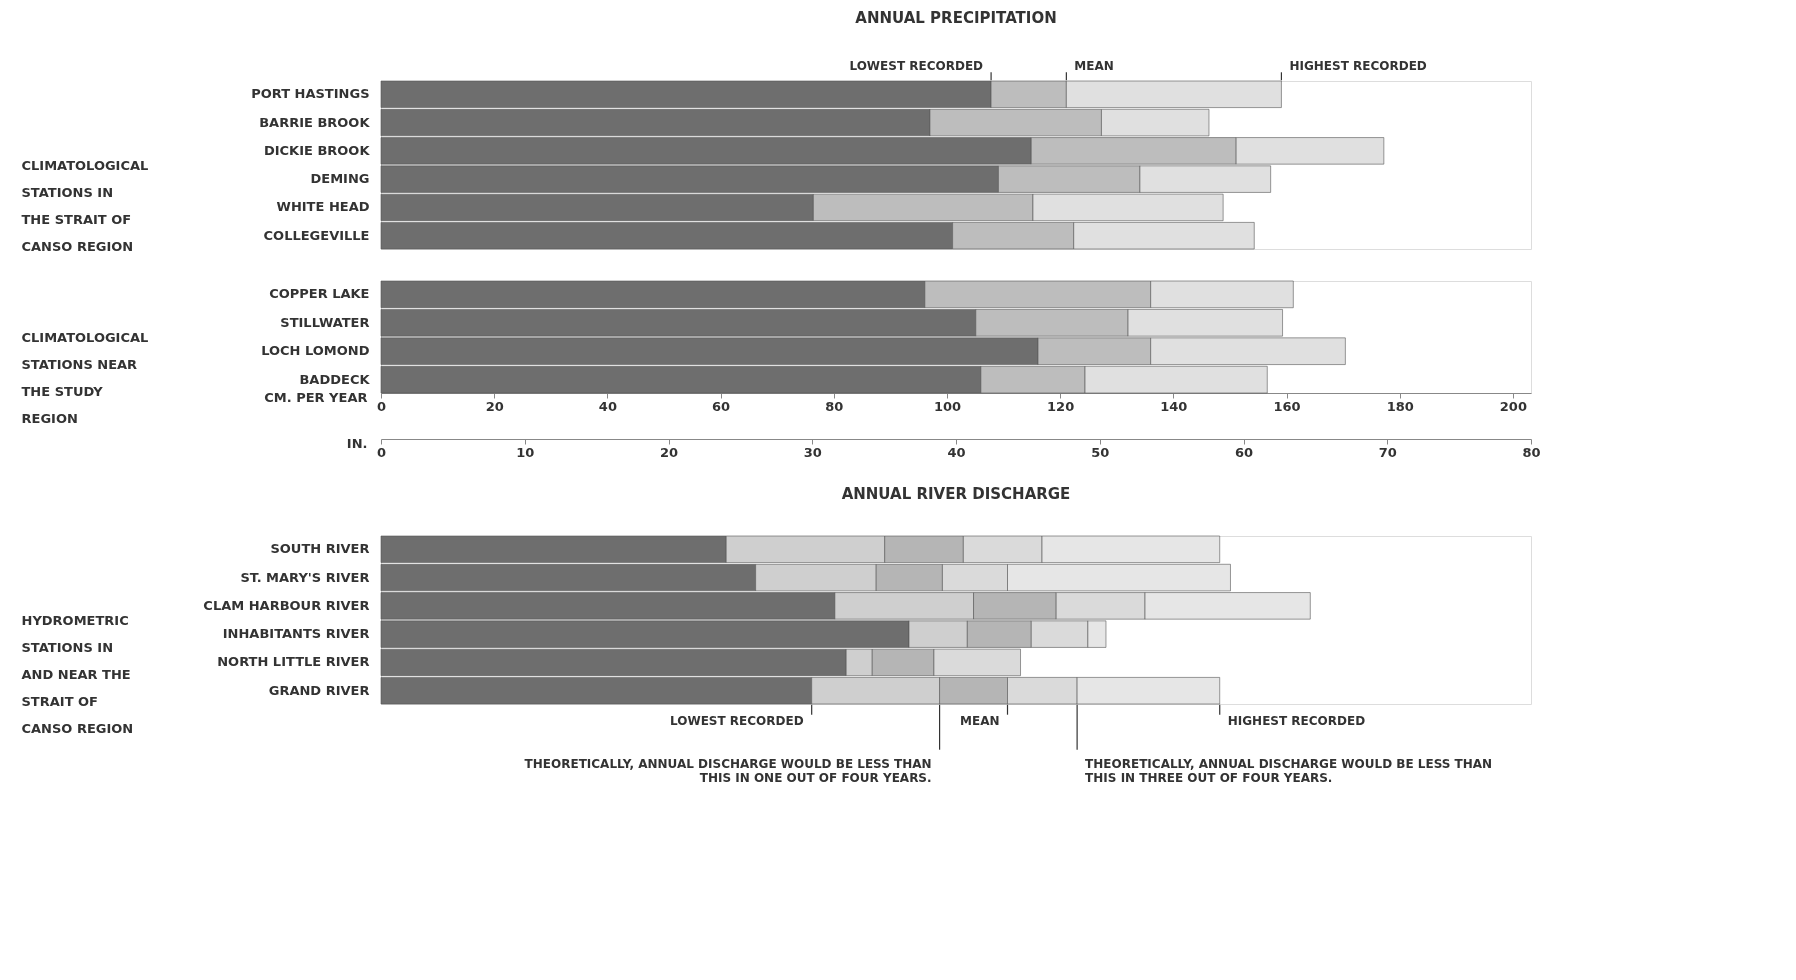  I want to click on annotation: THEORETICALLY, ANNUAL DISCHARGE WOULD BE LESS THAN THIS IN ONE OUT OF FOUR YEARS., so click(728, 770).